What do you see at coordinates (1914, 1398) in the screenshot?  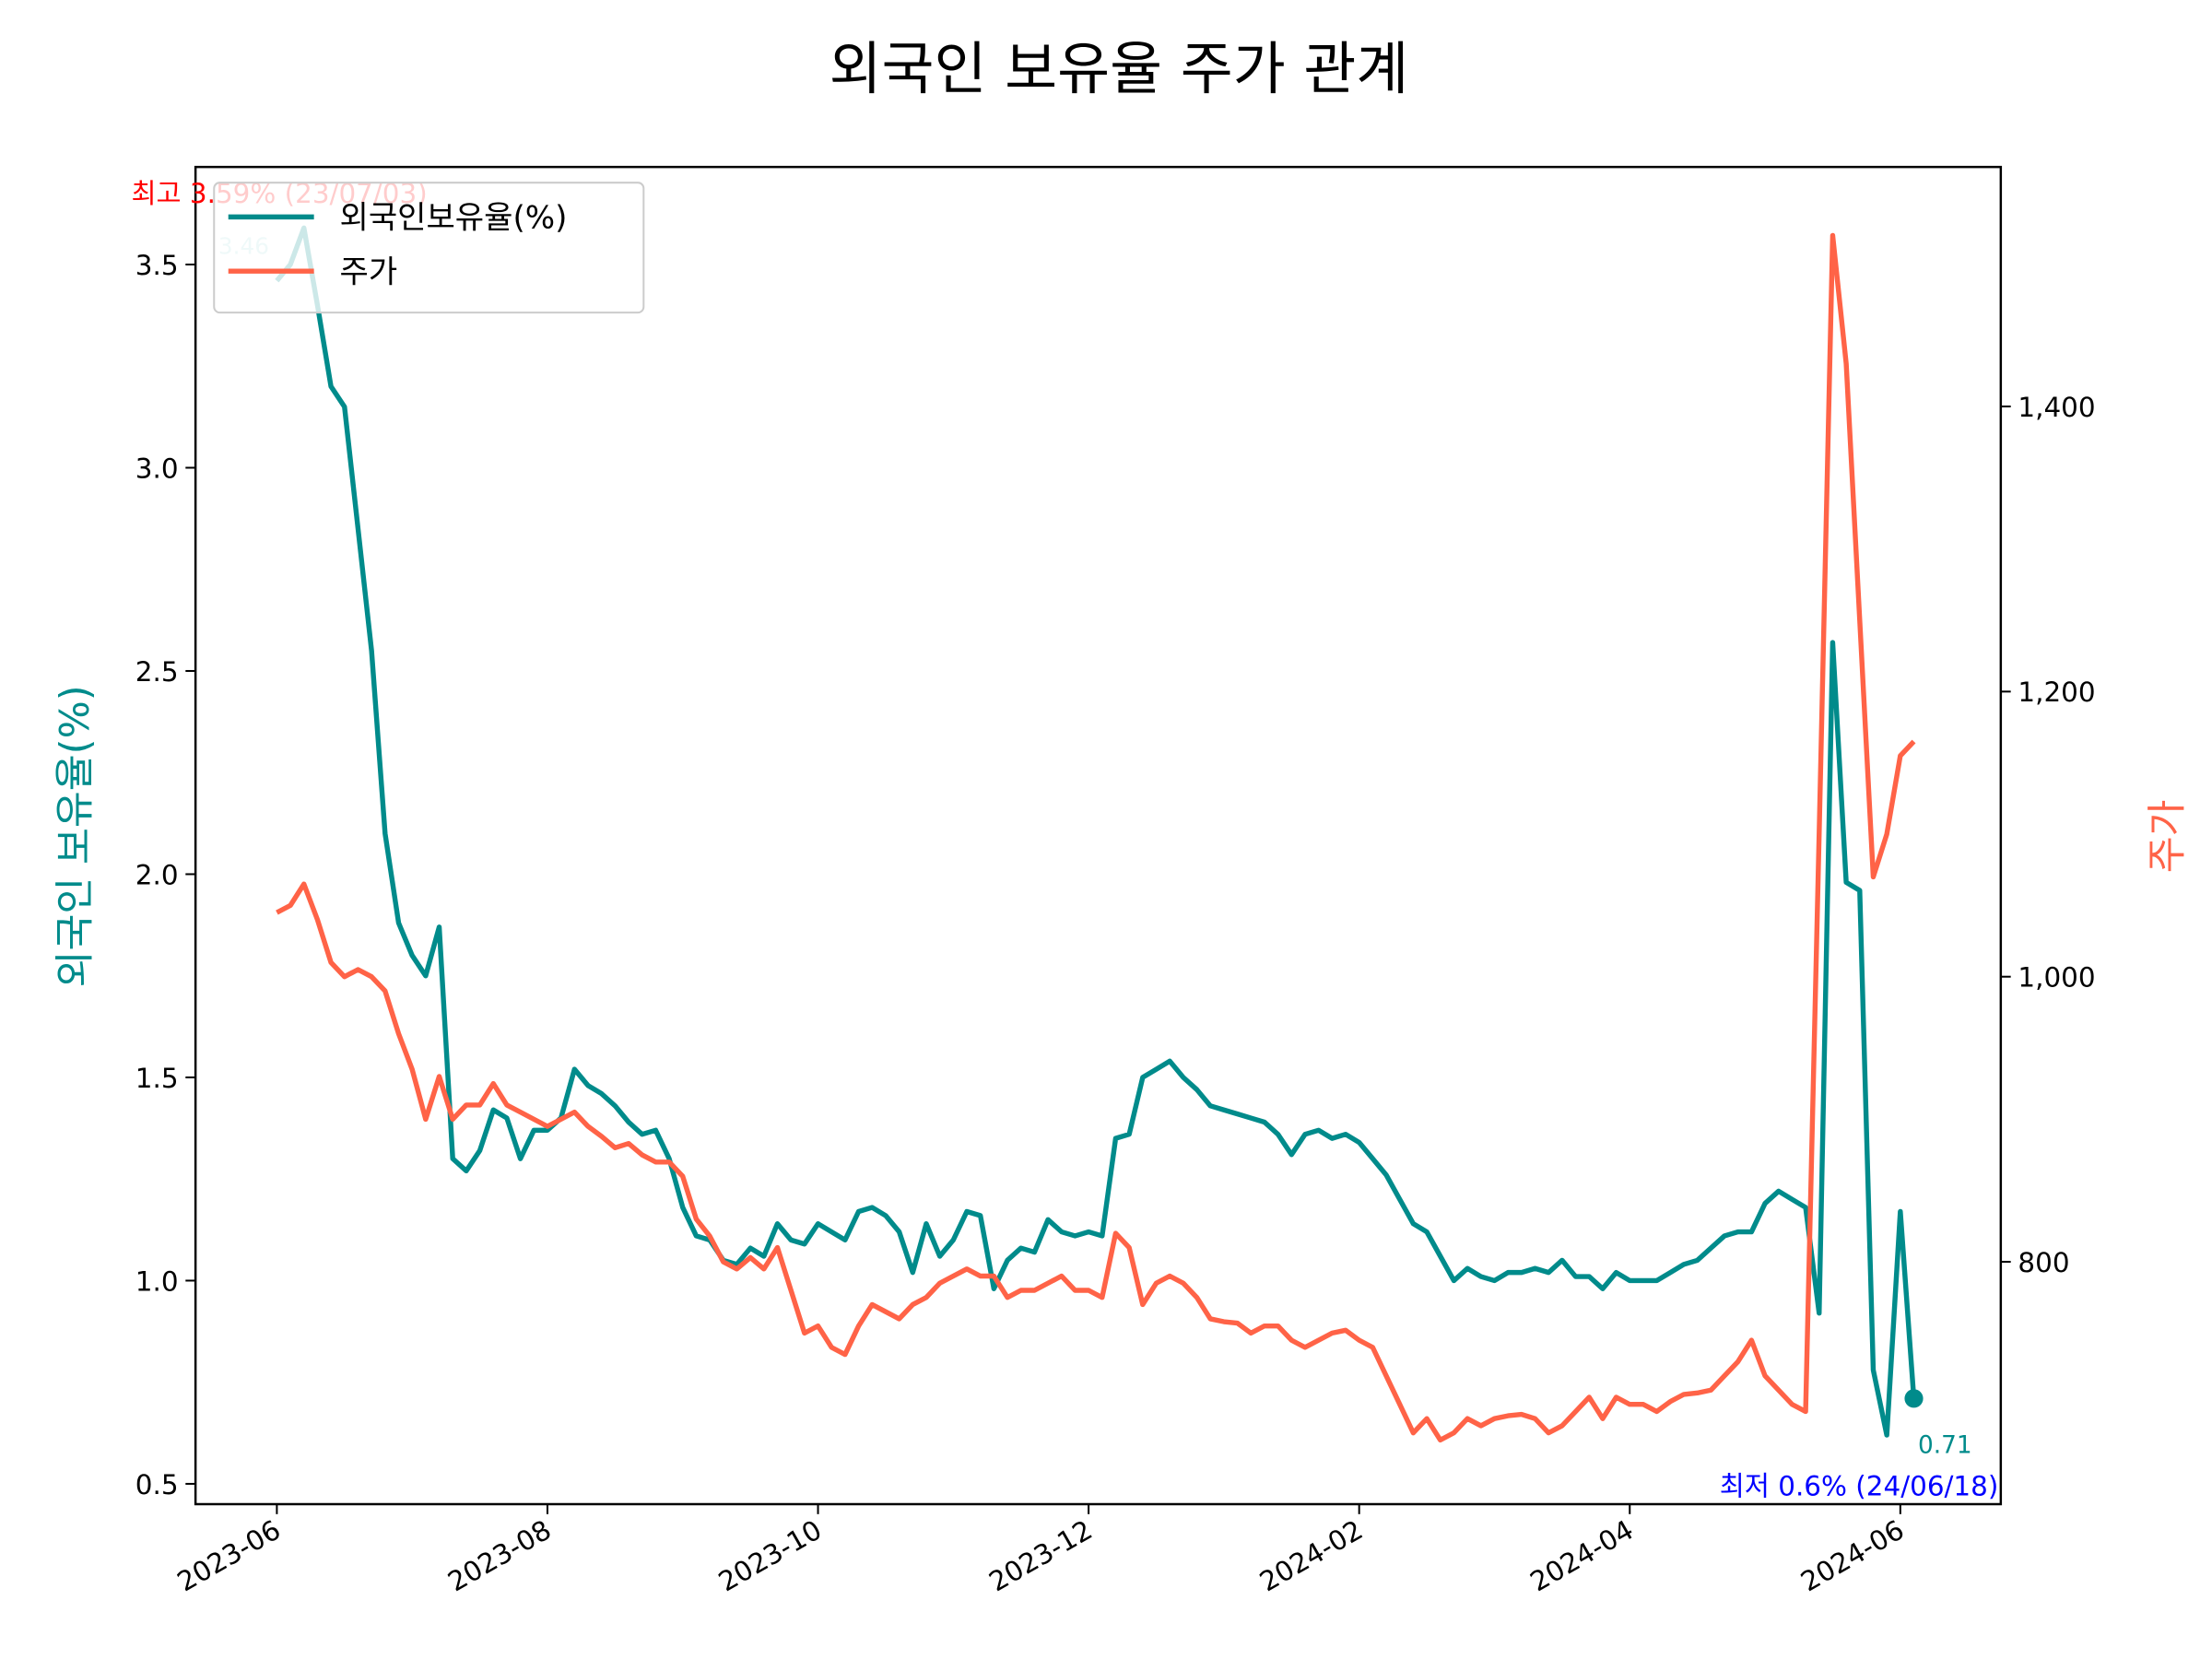 I see `end-marker` at bounding box center [1914, 1398].